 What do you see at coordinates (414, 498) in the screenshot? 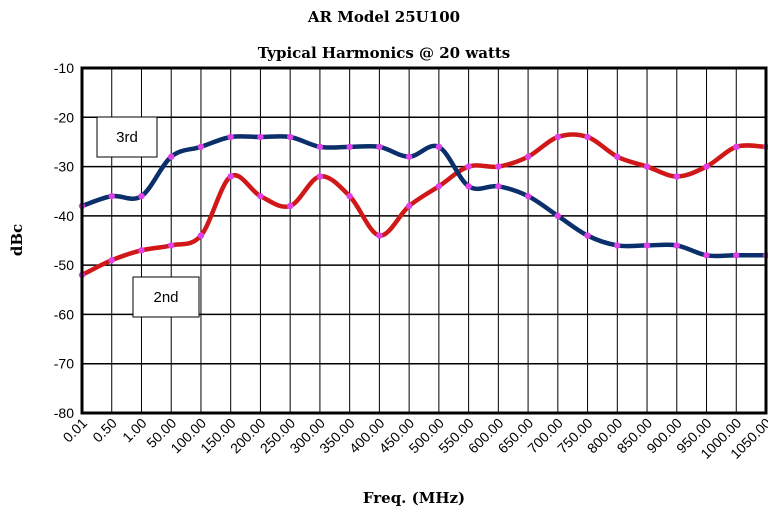
I see `x-axis-label: Freq. (MHz)` at bounding box center [414, 498].